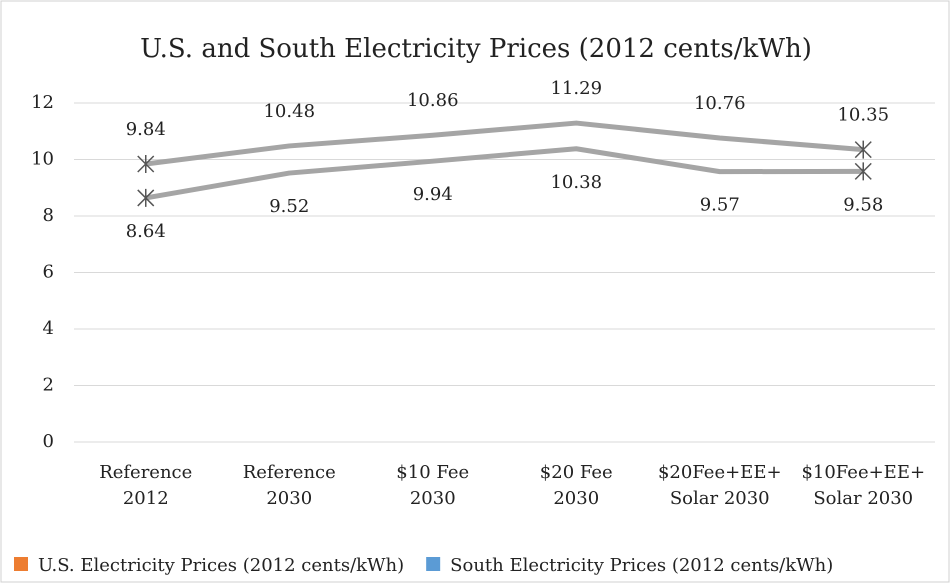  Describe the element at coordinates (48, 215) in the screenshot. I see `y-tick-label: 8` at that location.